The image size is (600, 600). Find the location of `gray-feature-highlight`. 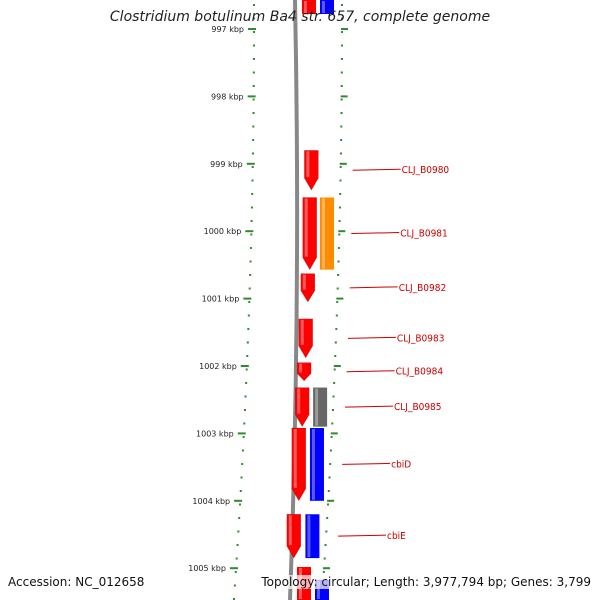

gray-feature-highlight is located at coordinates (317, 407).